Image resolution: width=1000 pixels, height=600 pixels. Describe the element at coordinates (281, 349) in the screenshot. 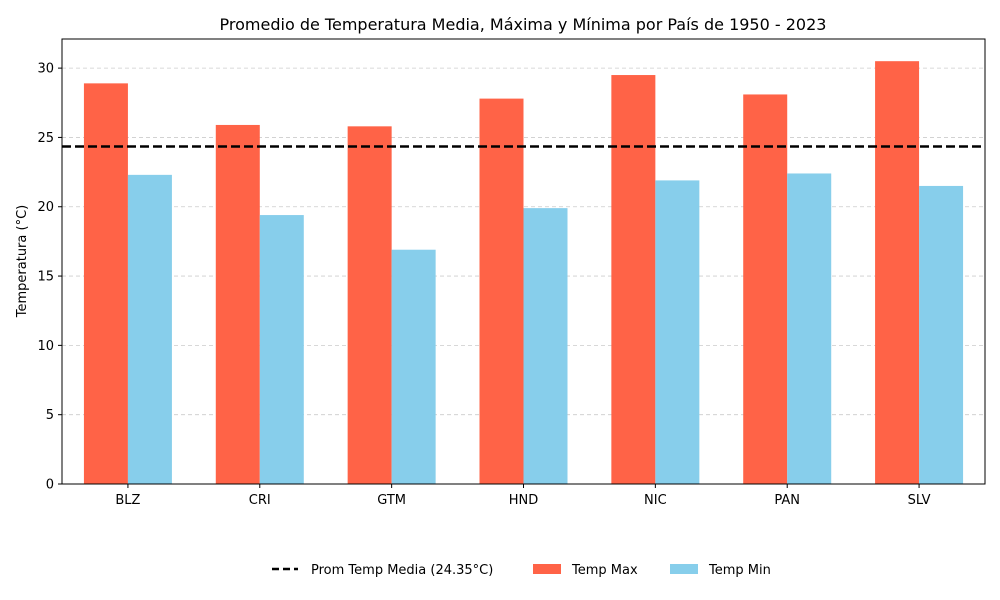

I see `bar-temp-min-cri` at that location.